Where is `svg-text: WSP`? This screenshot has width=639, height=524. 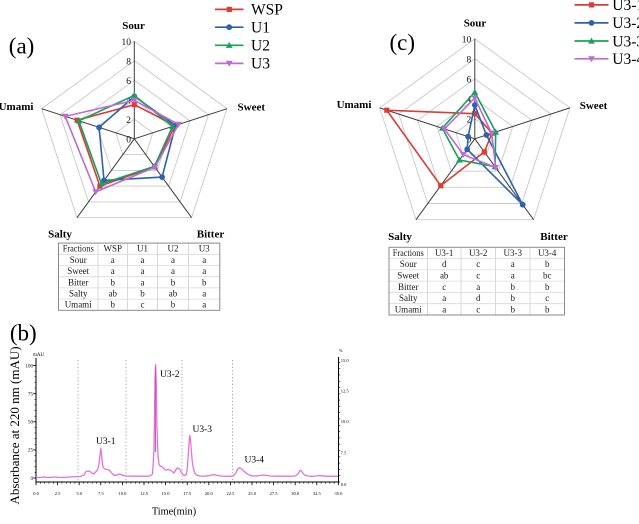
svg-text: WSP is located at coordinates (113, 249).